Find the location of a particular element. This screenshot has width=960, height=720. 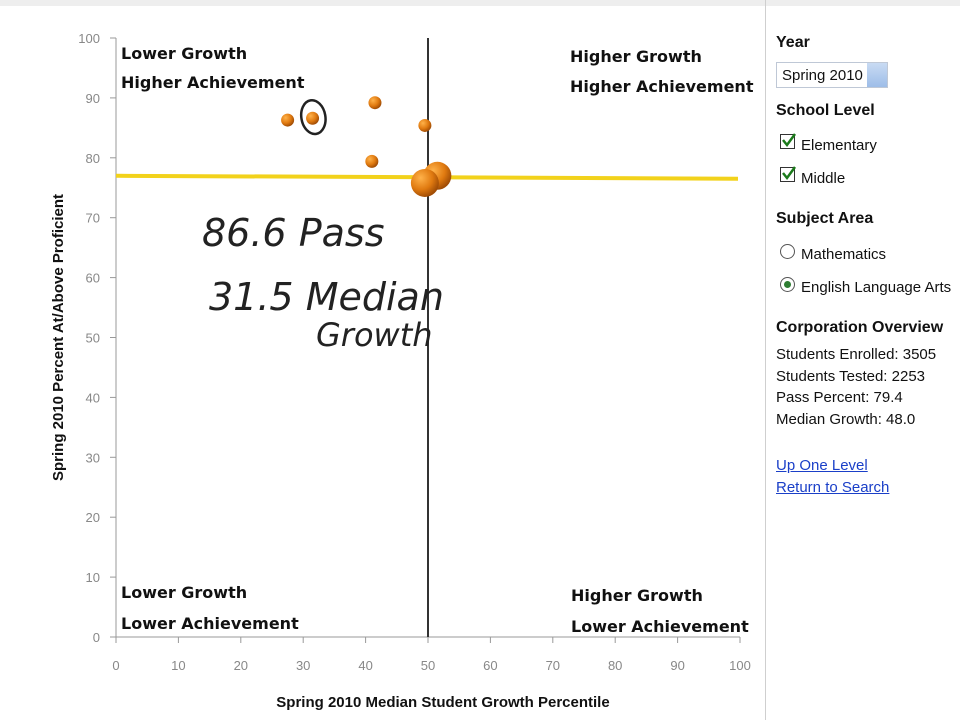

return-to-search-link: Return to Search is located at coordinates (833, 487).